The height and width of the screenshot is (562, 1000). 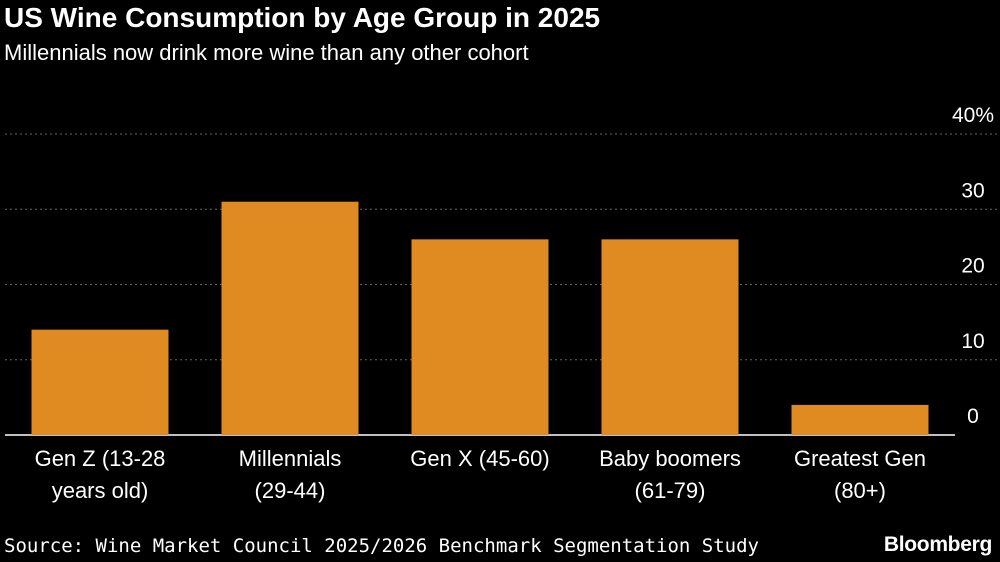 I want to click on category-label: years old), so click(x=100, y=490).